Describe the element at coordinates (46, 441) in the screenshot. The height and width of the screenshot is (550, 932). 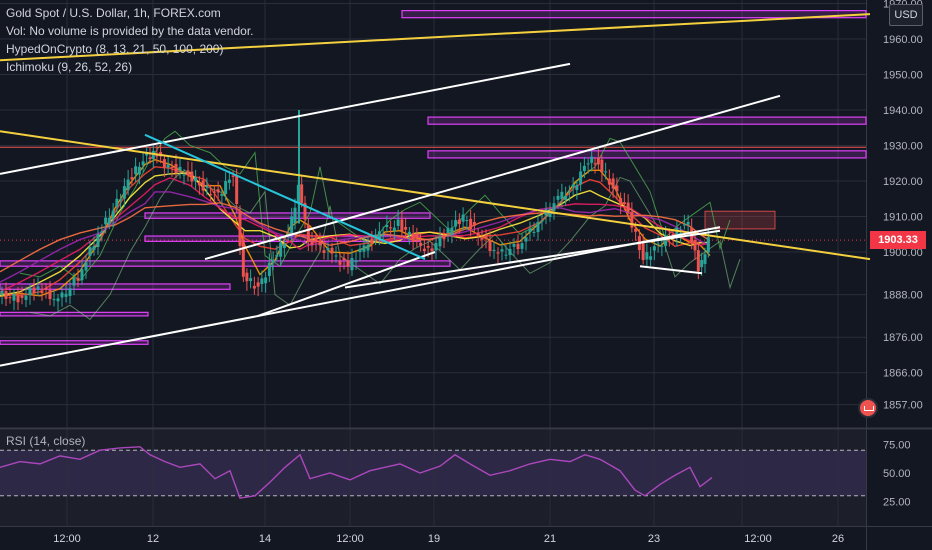
I see `rsi-title: RSI (14, close)` at that location.